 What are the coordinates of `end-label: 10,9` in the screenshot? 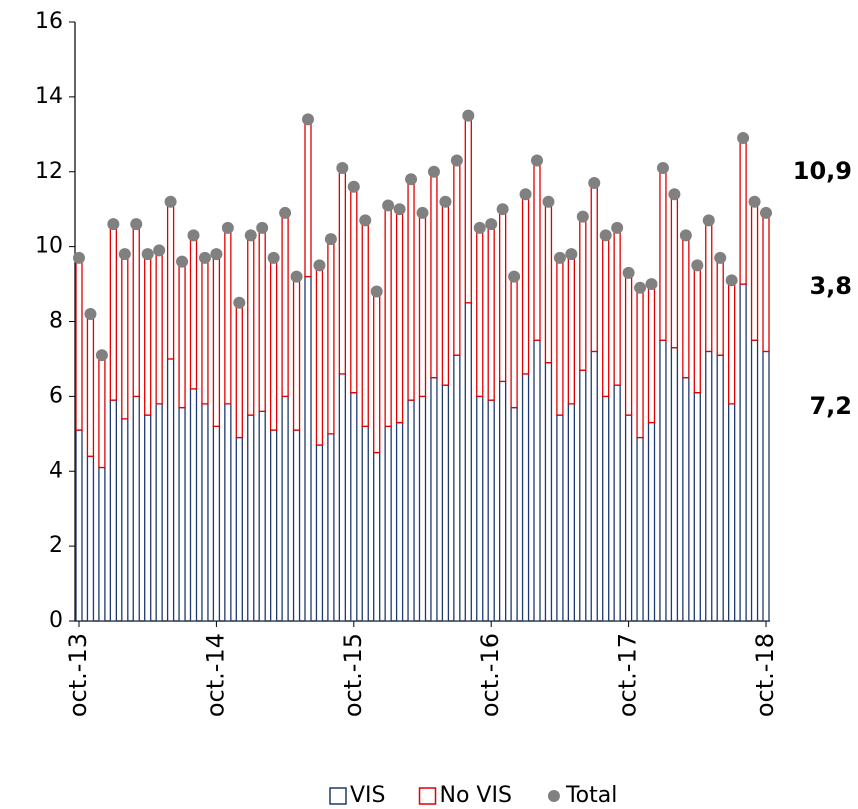 It's located at (822, 171).